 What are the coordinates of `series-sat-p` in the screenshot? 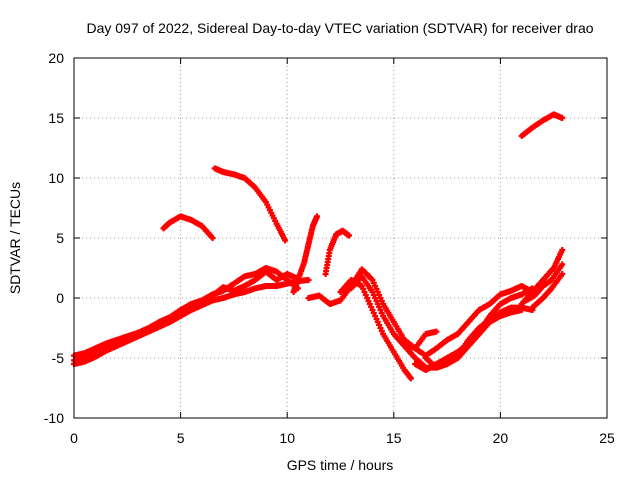 It's located at (547, 291).